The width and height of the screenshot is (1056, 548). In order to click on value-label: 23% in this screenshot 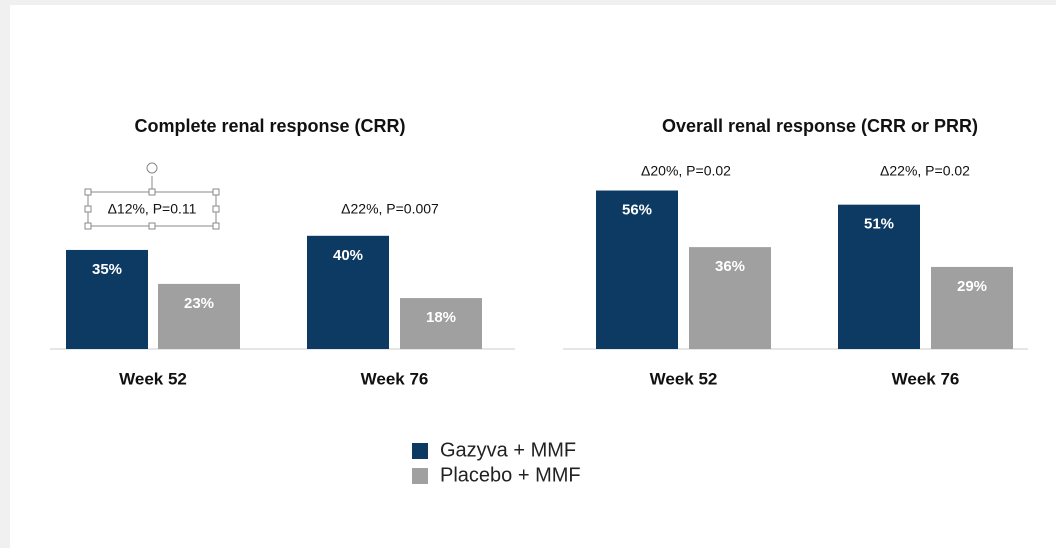, I will do `click(199, 303)`.